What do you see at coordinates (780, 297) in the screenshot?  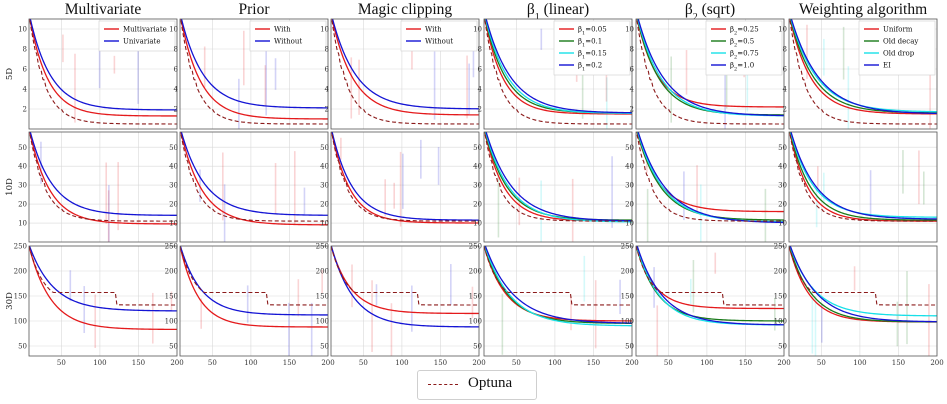 I see `y-tick-label: 150` at bounding box center [780, 297].